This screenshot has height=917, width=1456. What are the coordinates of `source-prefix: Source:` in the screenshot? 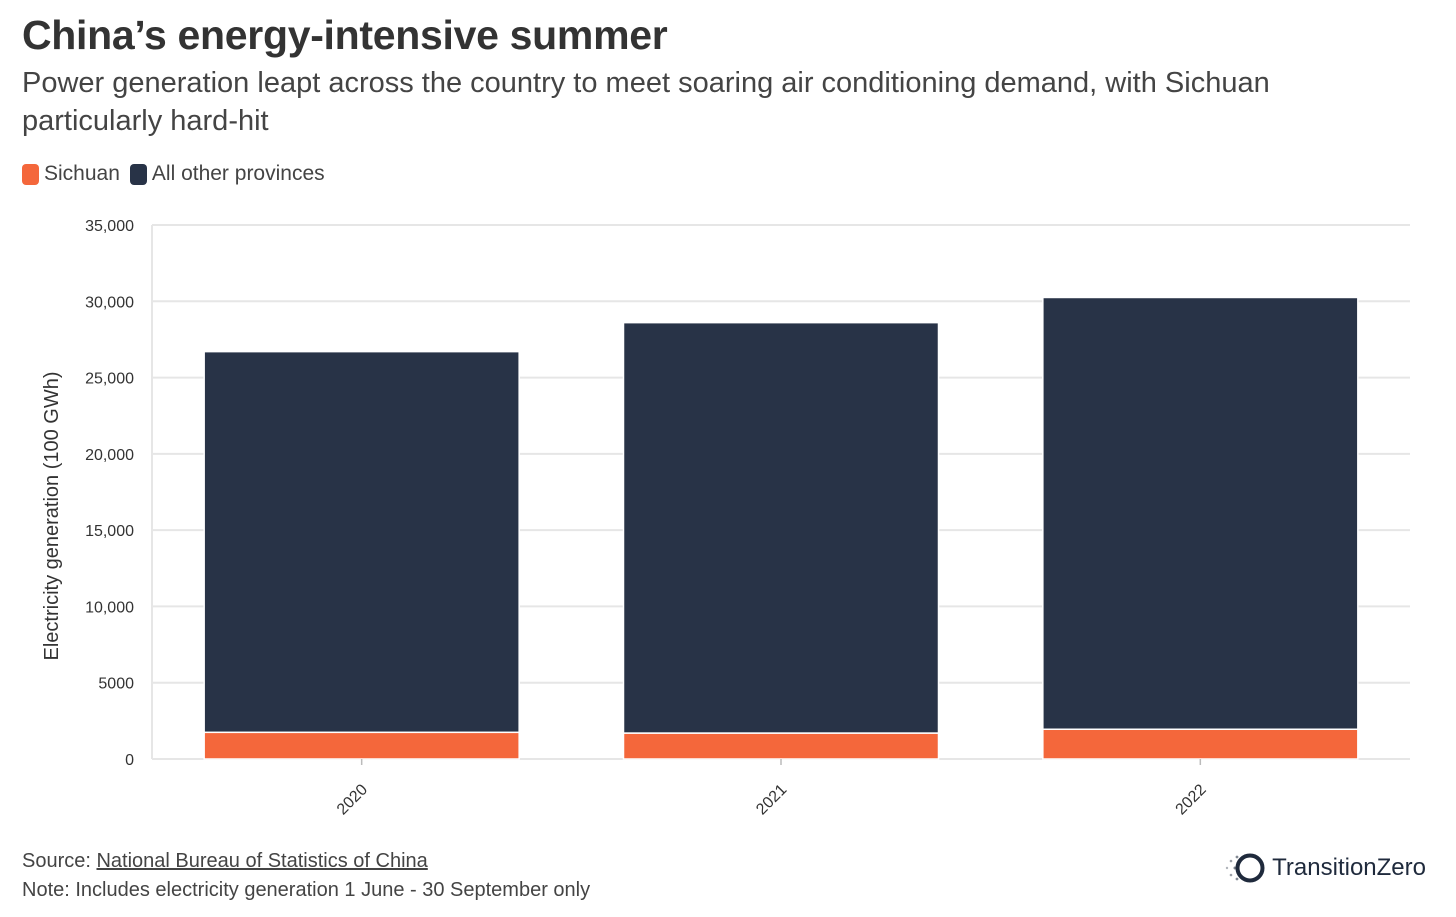 It's located at (59, 861).